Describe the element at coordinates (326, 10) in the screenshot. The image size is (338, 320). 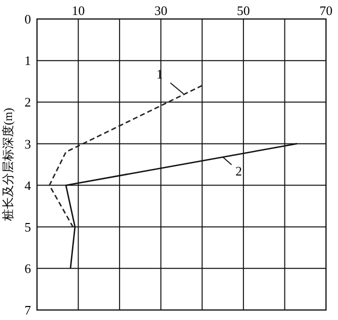
I see `x-tick-label: 70` at that location.